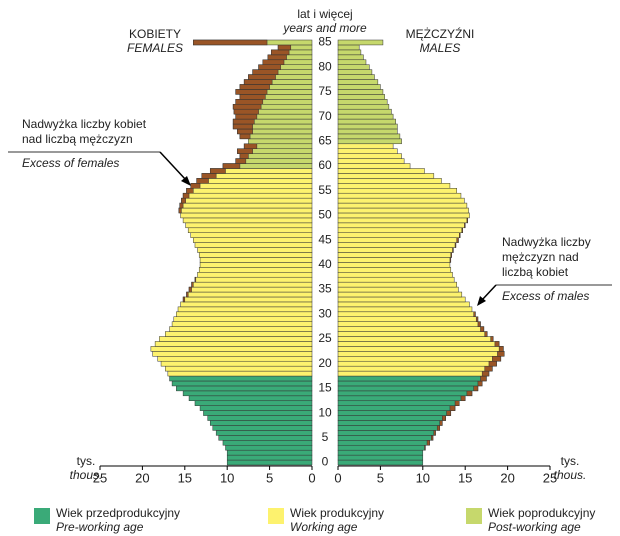  Describe the element at coordinates (325, 289) in the screenshot. I see `age-label: 35` at that location.